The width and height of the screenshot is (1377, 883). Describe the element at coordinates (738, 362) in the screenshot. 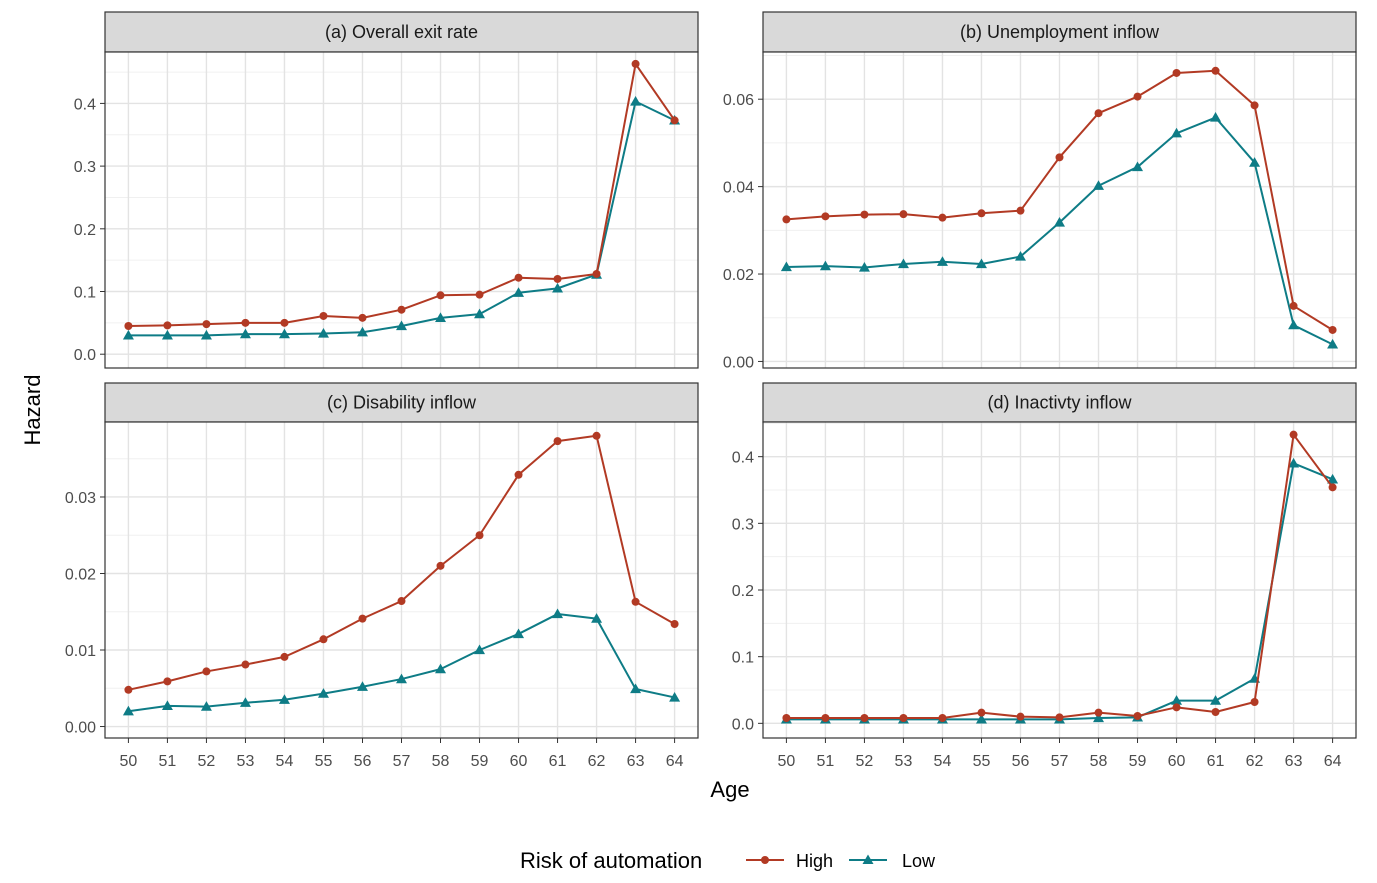

I see `y-tick-label: 0.00` at that location.